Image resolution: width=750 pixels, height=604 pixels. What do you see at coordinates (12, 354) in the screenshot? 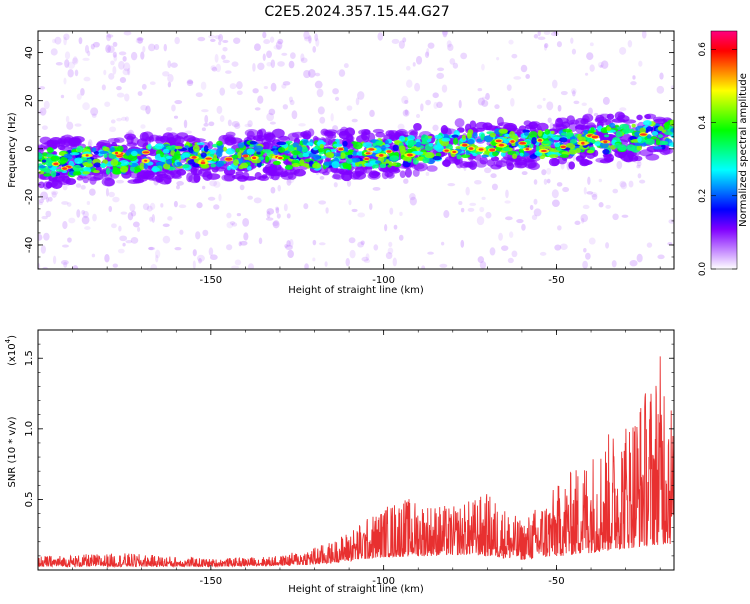
I see `snr-multiplier-base: (x10` at bounding box center [12, 354].